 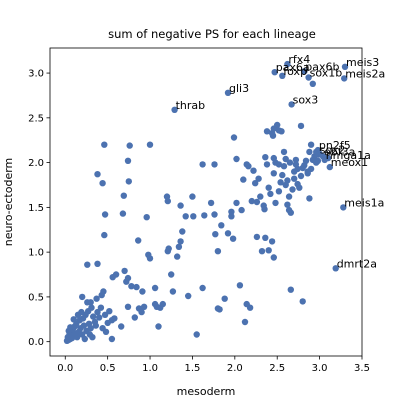 I want to click on x-tick-label: 2.5, so click(x=277, y=368).